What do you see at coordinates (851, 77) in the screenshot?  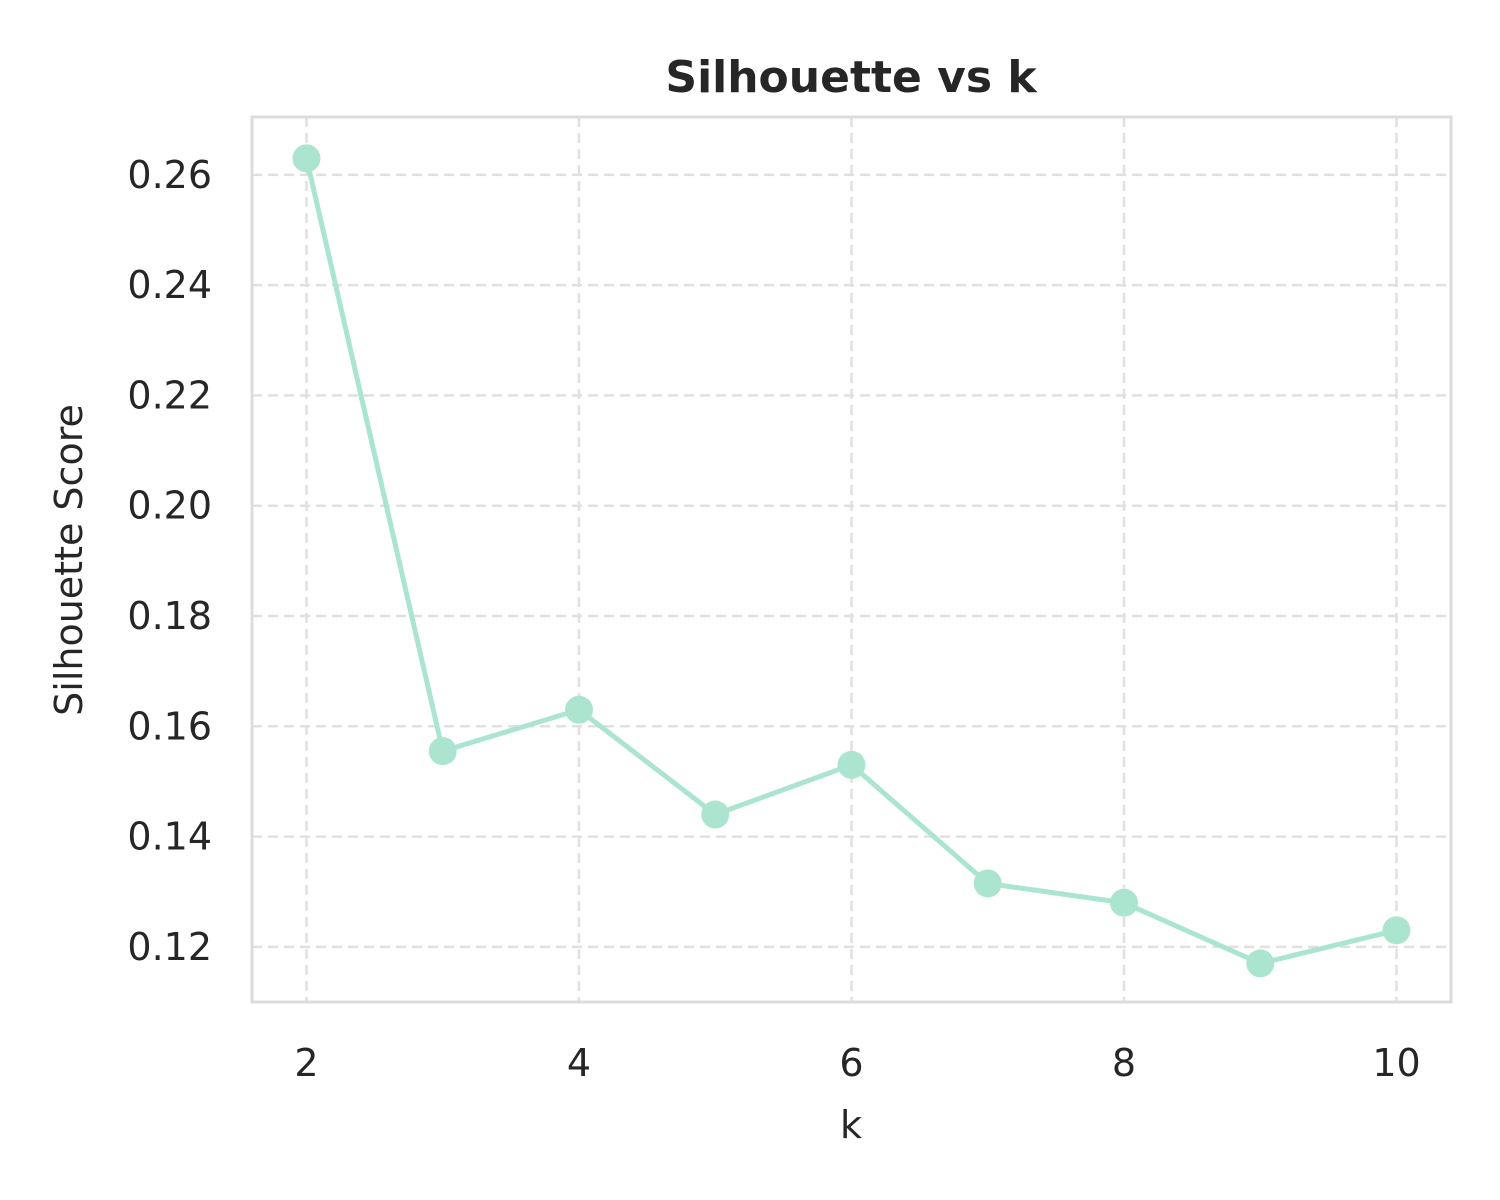 I see `chart-title: Silhouette vs k` at bounding box center [851, 77].